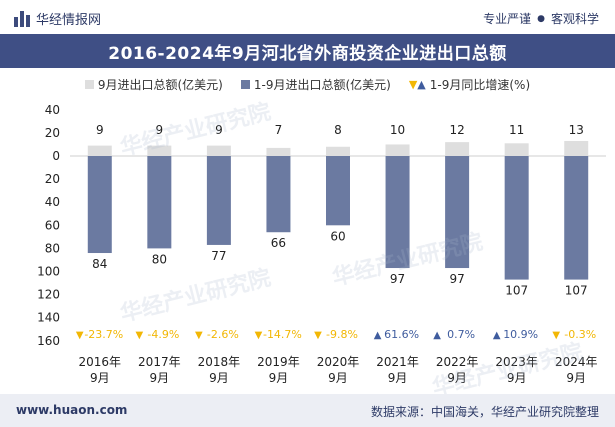 The width and height of the screenshot is (615, 427). What do you see at coordinates (48, 318) in the screenshot?
I see `y-tick-label: 140` at bounding box center [48, 318].